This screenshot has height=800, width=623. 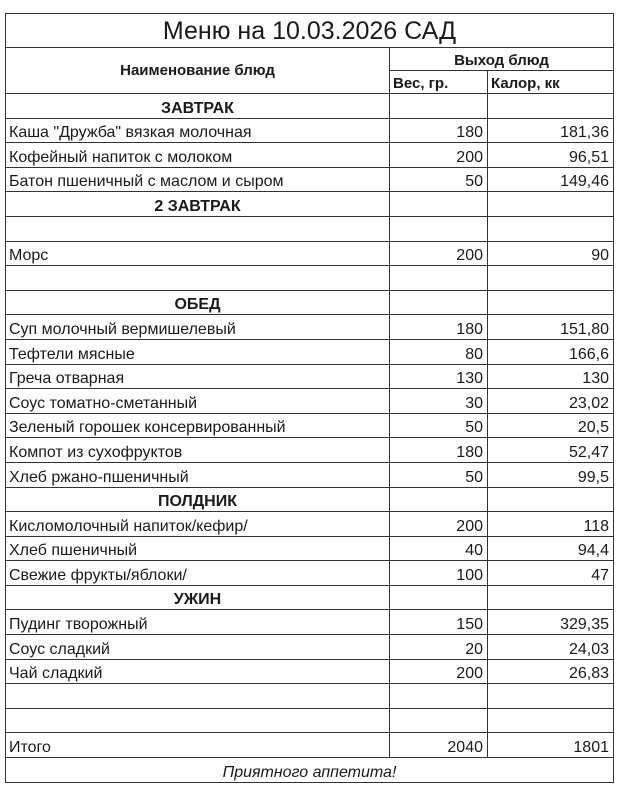 I want to click on footer-text: Приятного аппетита!, so click(x=309, y=770).